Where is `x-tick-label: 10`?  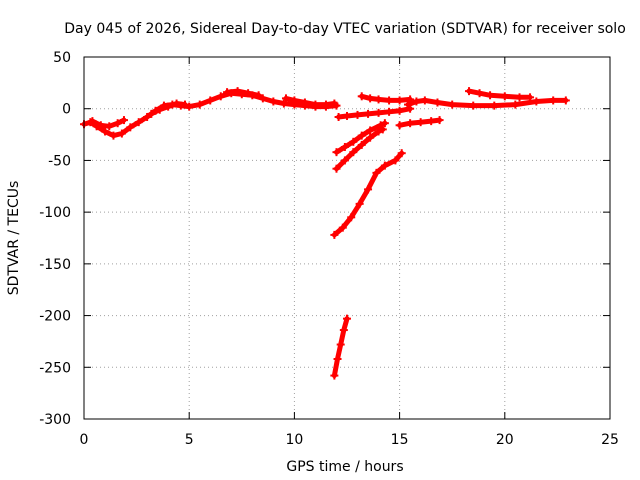
x-tick-label: 10 is located at coordinates (294, 440).